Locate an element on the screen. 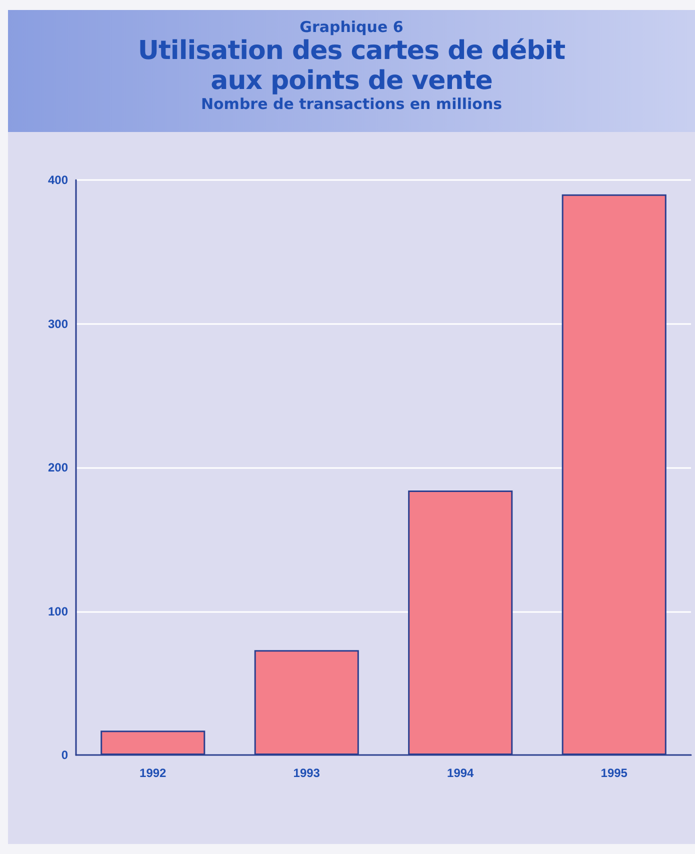 Image resolution: width=695 pixels, height=854 pixels. y-tick-label: 100 is located at coordinates (58, 611).